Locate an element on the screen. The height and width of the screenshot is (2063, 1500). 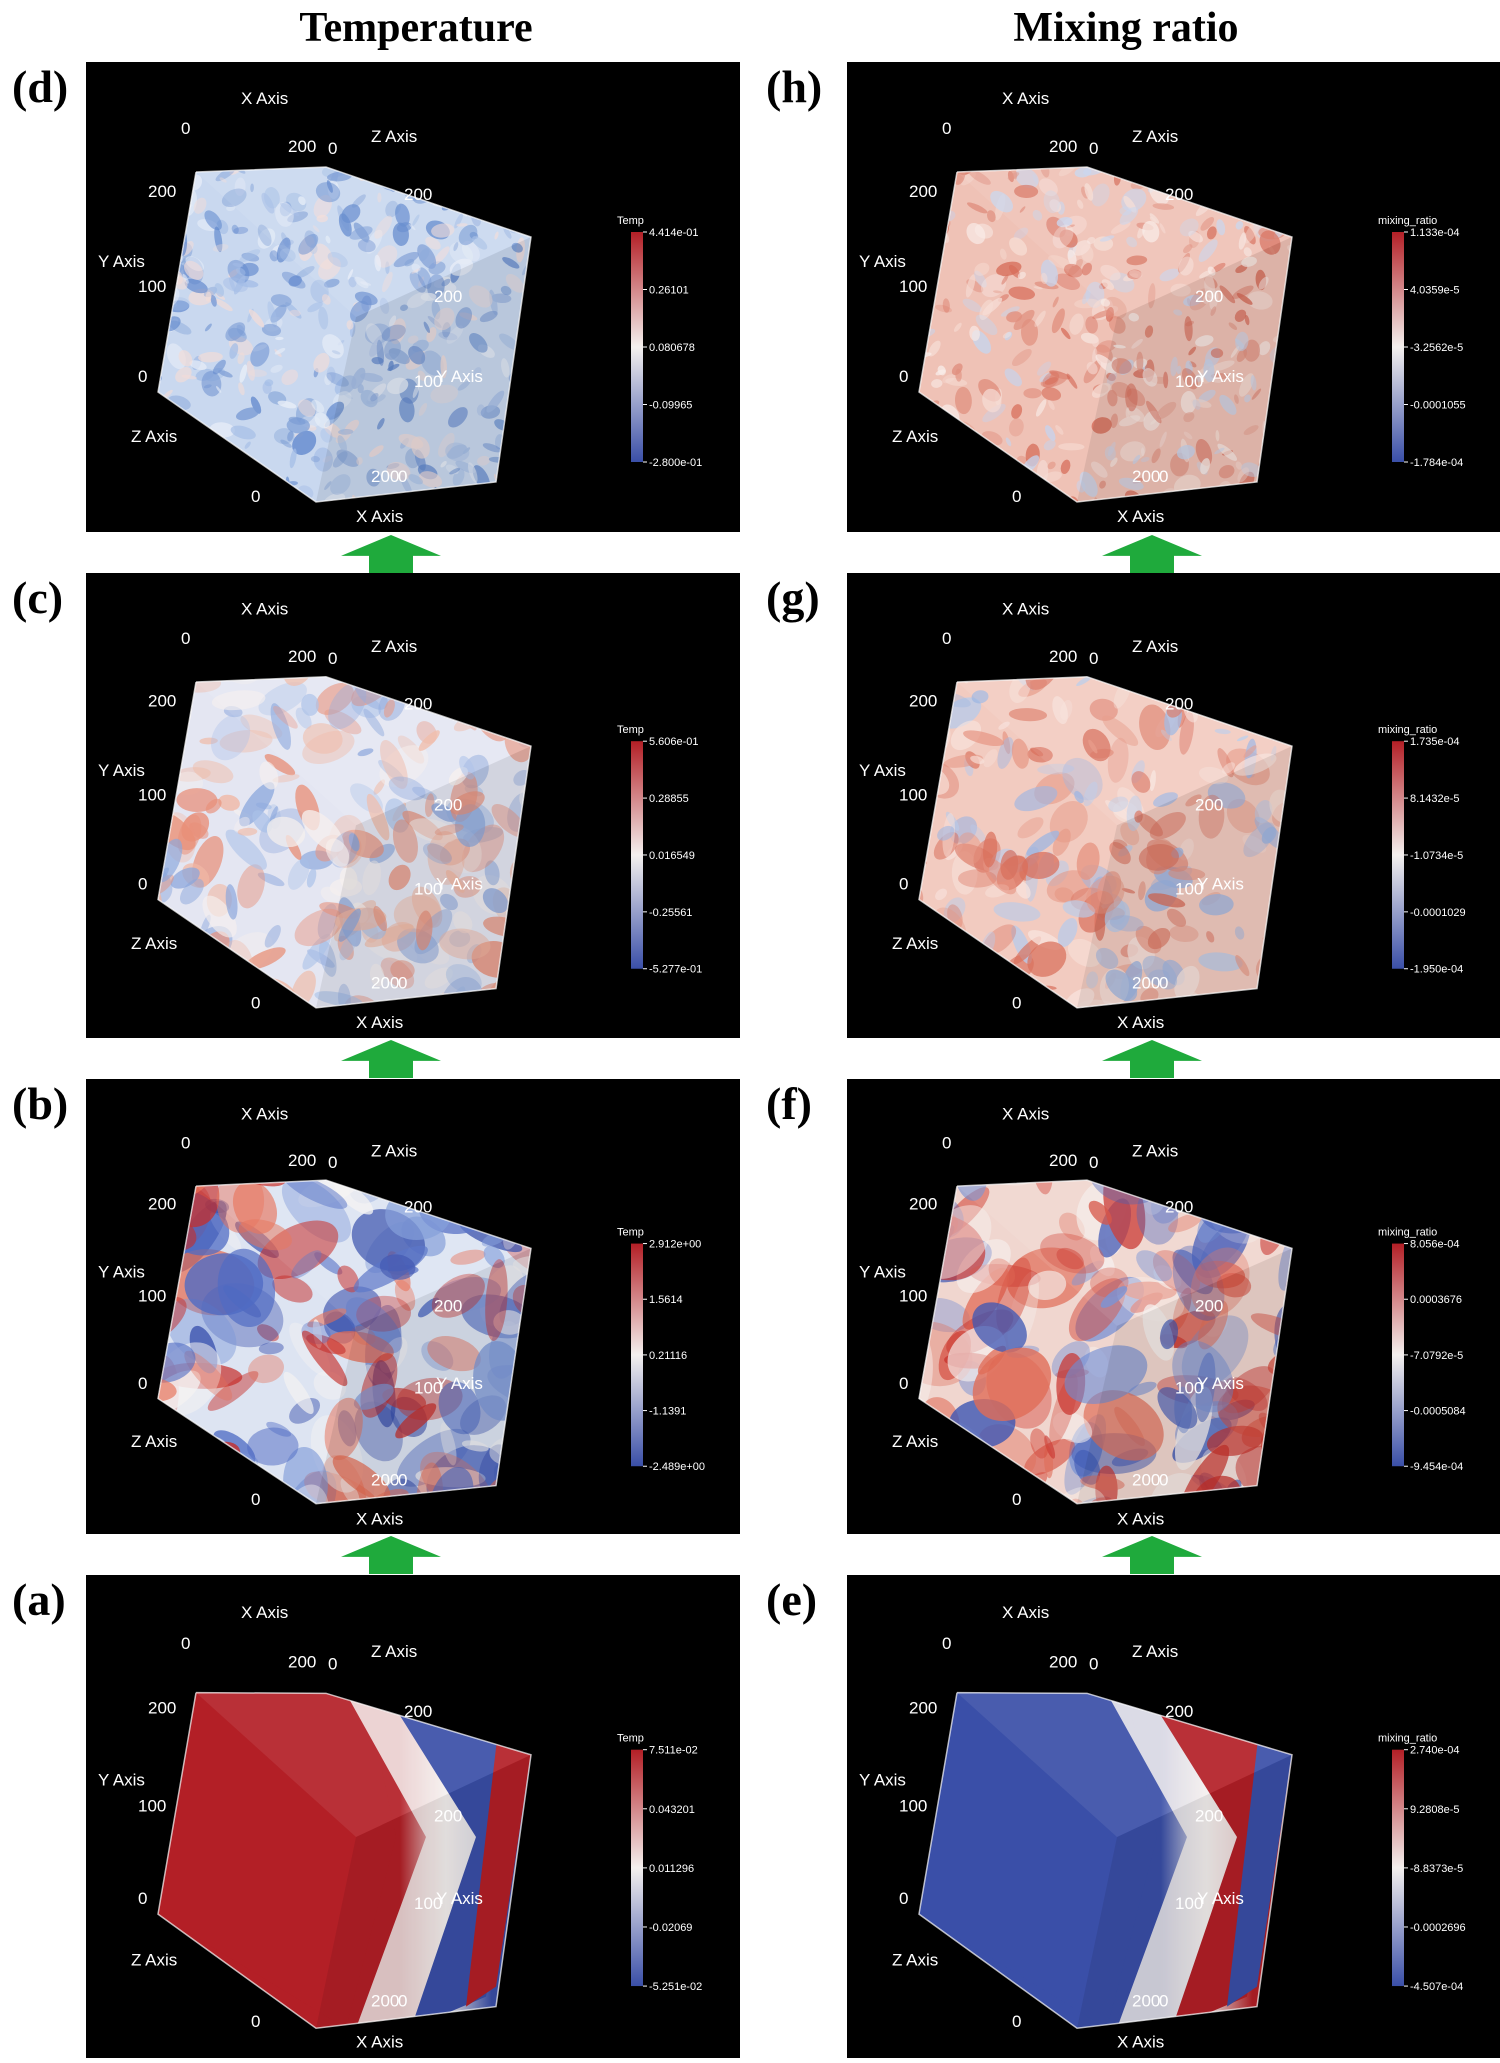
colorbar-title: Temp is located at coordinates (630, 730).